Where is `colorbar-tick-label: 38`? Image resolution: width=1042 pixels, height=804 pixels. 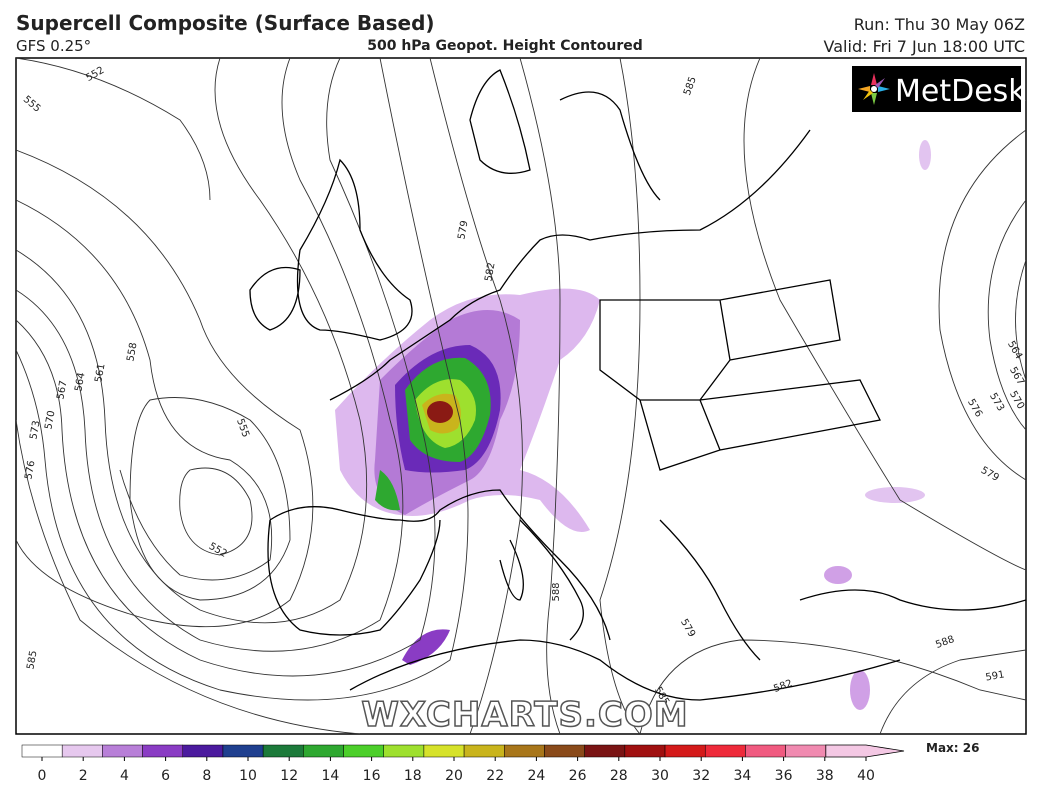 colorbar-tick-label: 38 is located at coordinates (825, 776).